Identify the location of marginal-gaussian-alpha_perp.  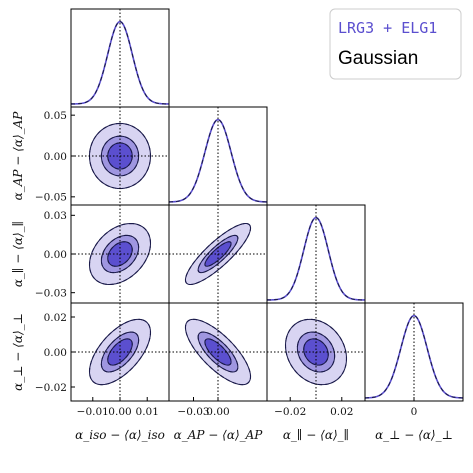
(414, 357).